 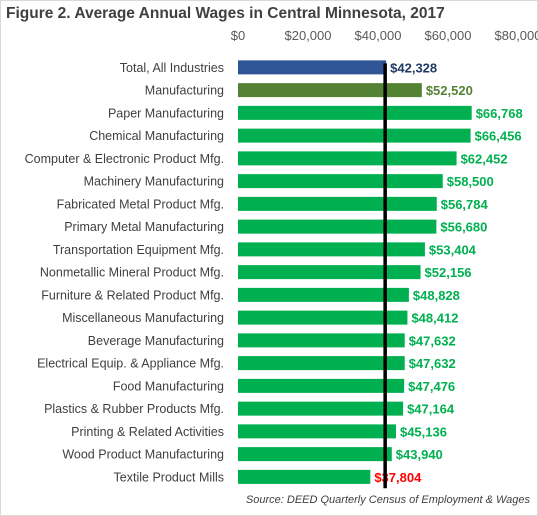 What do you see at coordinates (453, 249) in the screenshot?
I see `value-label: $53,404` at bounding box center [453, 249].